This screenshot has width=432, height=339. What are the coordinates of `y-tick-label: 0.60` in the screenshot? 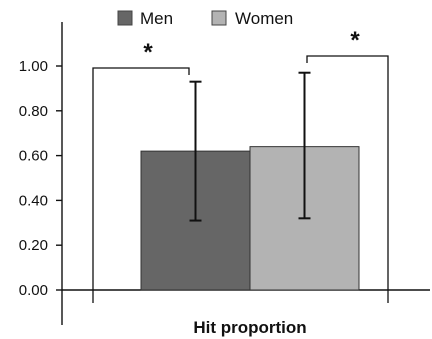 It's located at (33, 156).